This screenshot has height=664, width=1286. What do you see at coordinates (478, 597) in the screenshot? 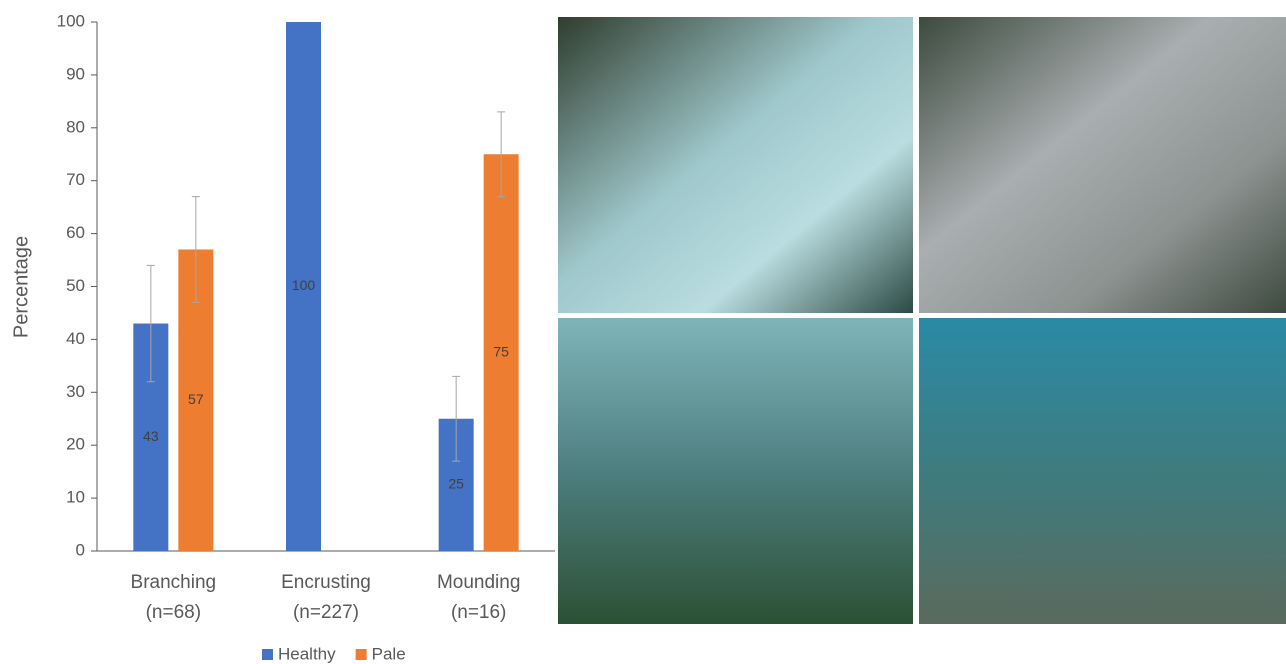
I see `x-tick-label: Mounding (n=16)` at bounding box center [478, 597].